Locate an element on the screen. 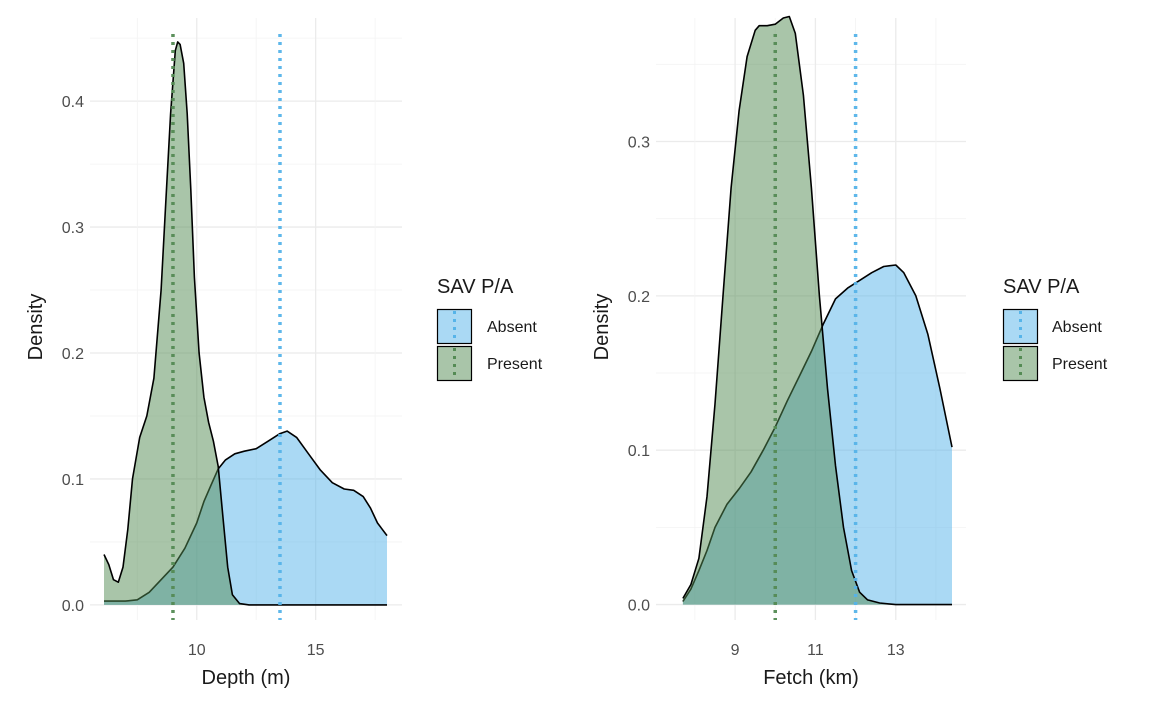 The height and width of the screenshot is (713, 1155). x-tick-label: 11 is located at coordinates (815, 650).